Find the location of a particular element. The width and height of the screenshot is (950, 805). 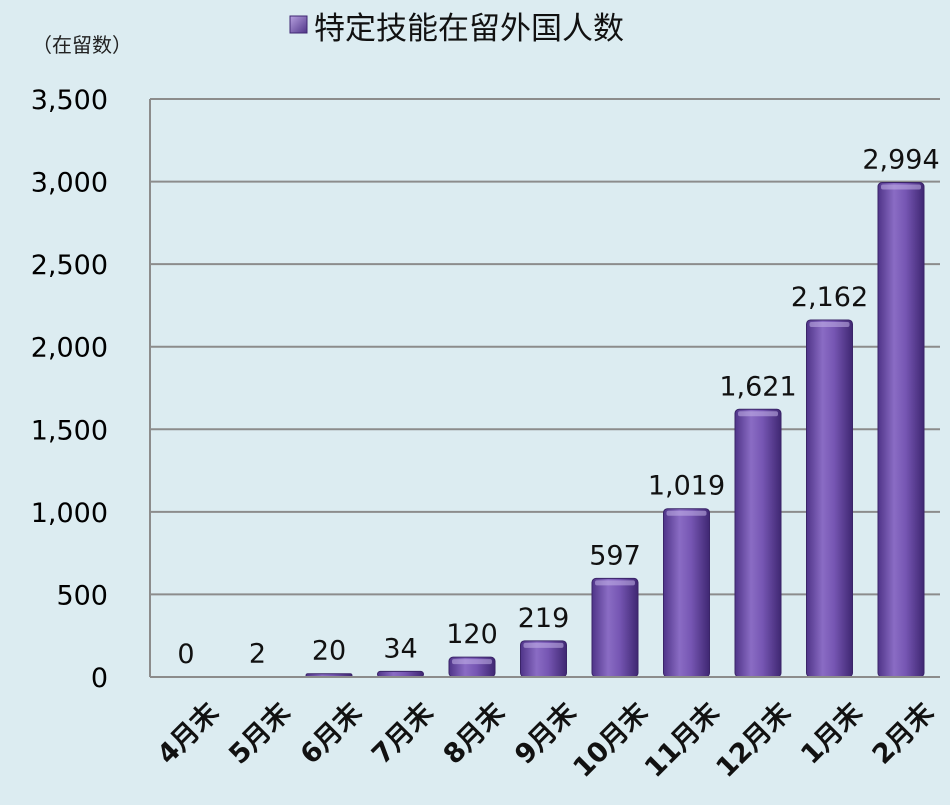

data-label: 219 is located at coordinates (544, 618).